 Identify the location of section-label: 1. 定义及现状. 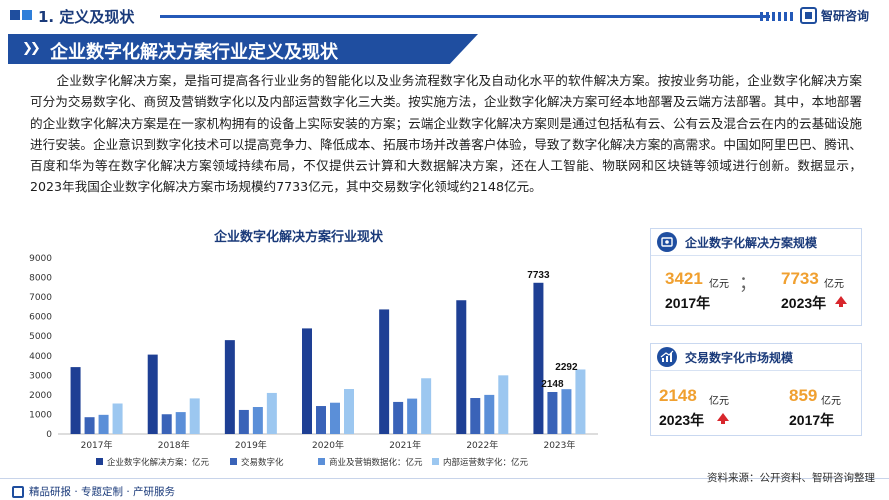
(86, 17).